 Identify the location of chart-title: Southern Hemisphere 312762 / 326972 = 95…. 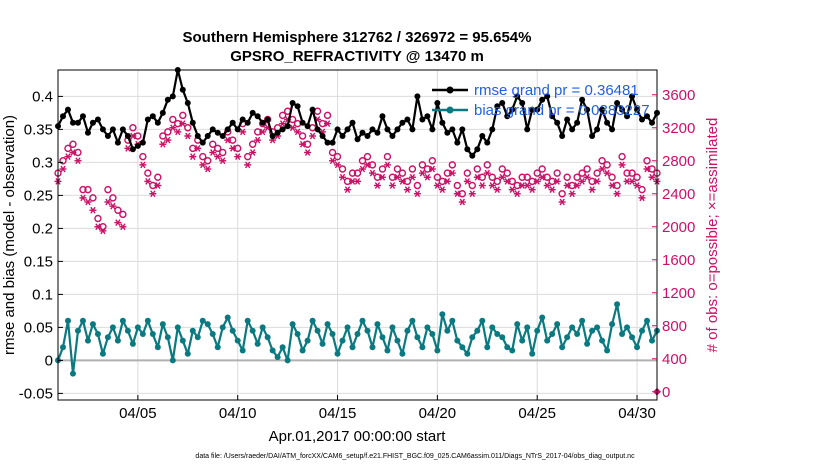
(357, 37).